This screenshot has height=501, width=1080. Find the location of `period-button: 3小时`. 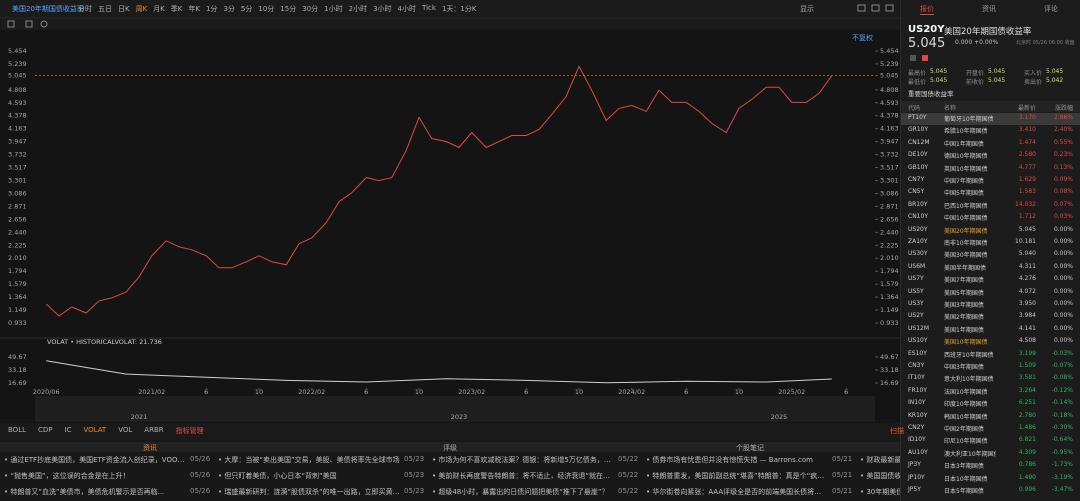

period-button: 3小时 is located at coordinates (382, 9).